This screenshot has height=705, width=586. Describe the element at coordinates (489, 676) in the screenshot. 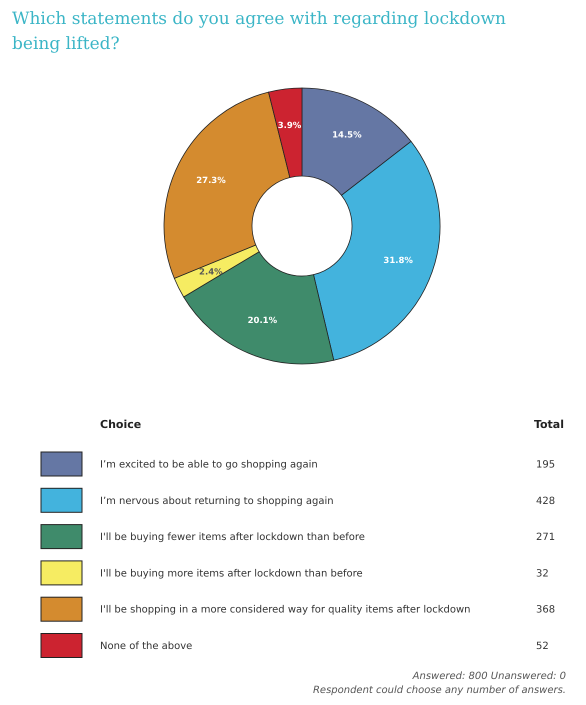

I see `text: Answered: 800 Unanswered: 0` at that location.